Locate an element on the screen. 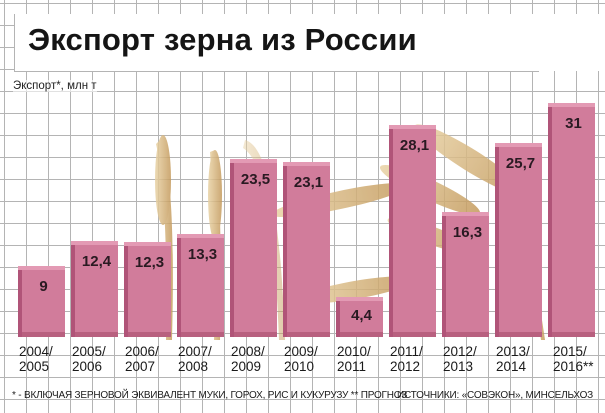 This screenshot has width=605, height=413. x-tick-2005-2006: 2005/2006 is located at coordinates (89, 359).